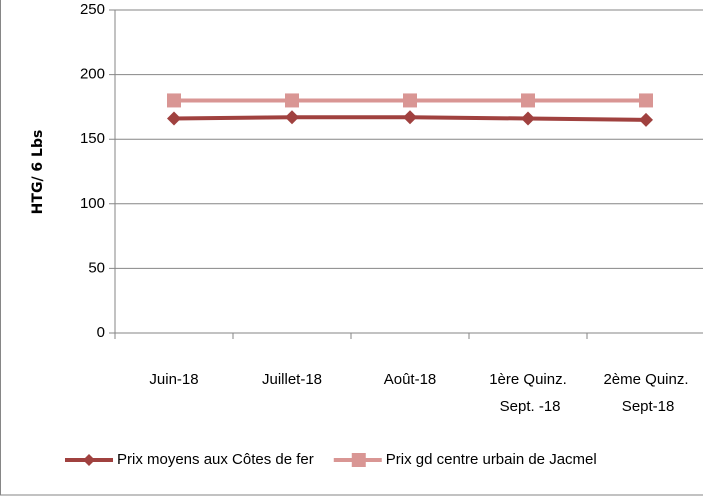 The height and width of the screenshot is (496, 703). What do you see at coordinates (410, 379) in the screenshot?
I see `x-tick-label: Août-18` at bounding box center [410, 379].